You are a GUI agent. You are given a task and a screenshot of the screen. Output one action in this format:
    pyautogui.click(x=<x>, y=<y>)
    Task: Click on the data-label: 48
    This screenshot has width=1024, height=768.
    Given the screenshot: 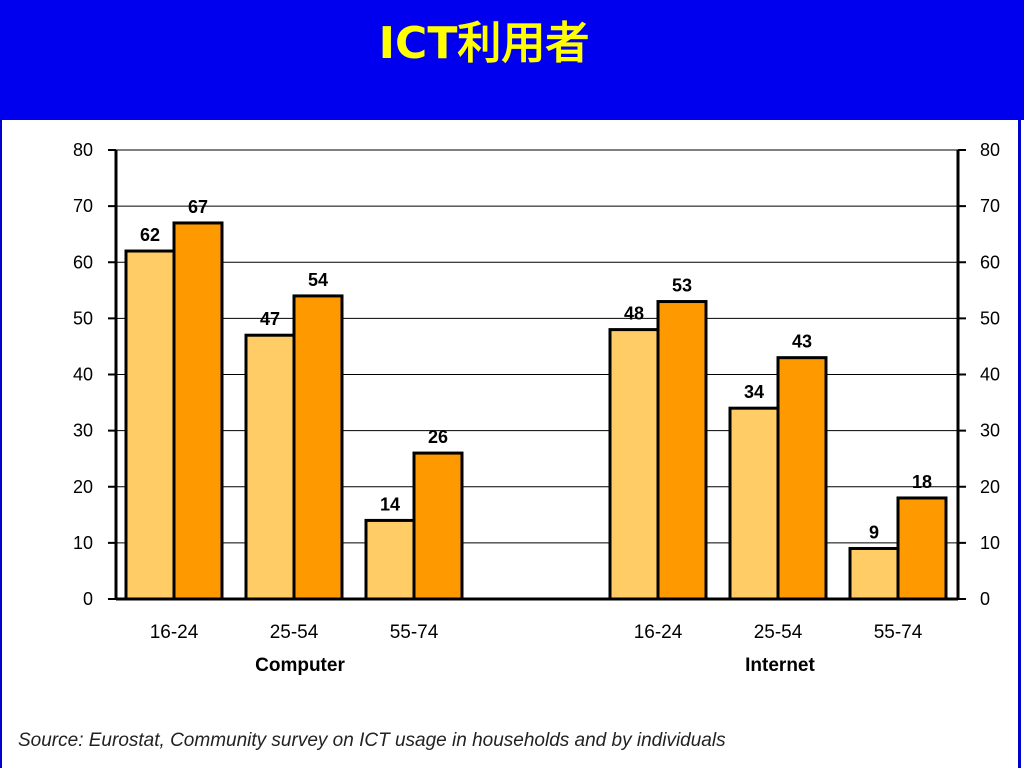 What is the action you would take?
    pyautogui.click(x=634, y=314)
    